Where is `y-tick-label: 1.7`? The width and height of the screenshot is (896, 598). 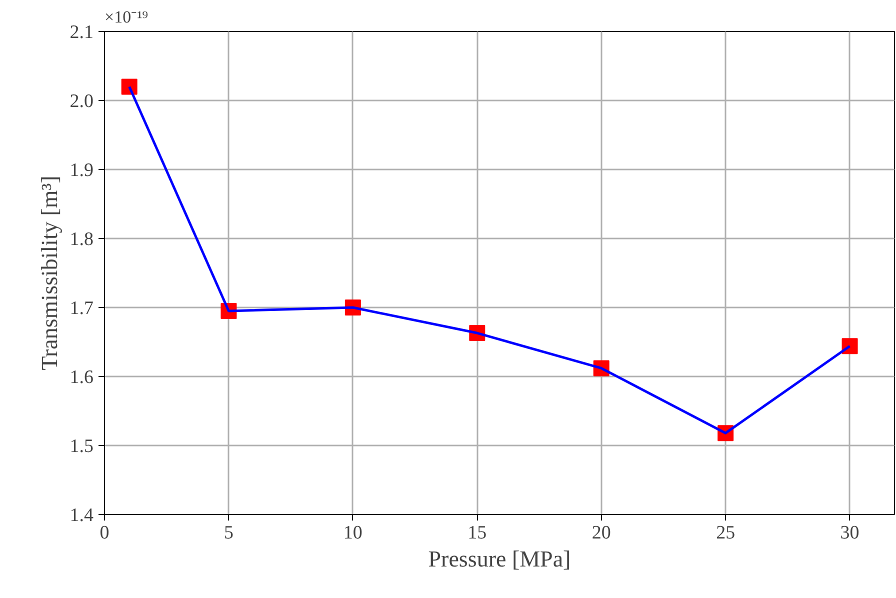 y-tick-label: 1.7 is located at coordinates (82, 308).